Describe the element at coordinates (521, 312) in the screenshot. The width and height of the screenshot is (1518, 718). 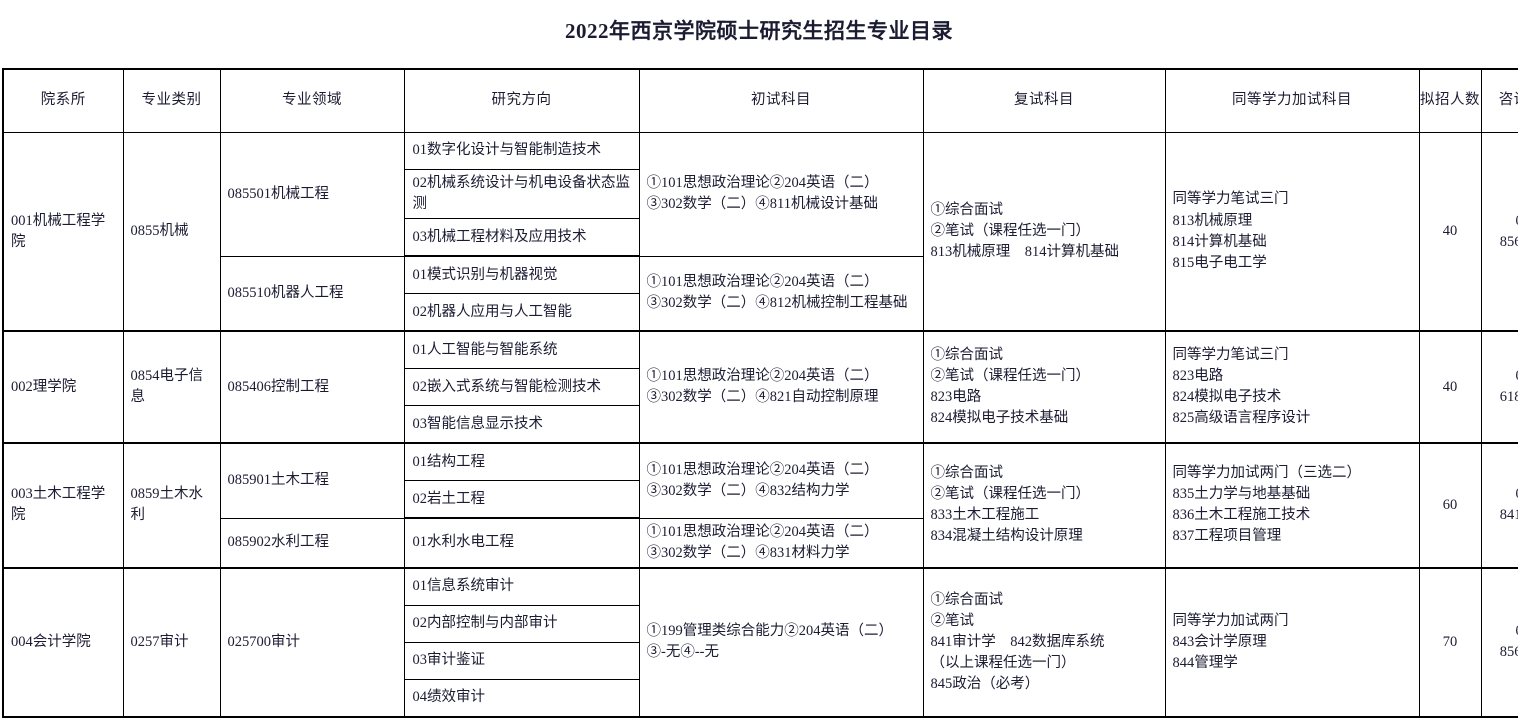
I see `cell-research-direction: 02机器人应用与人工智能` at that location.